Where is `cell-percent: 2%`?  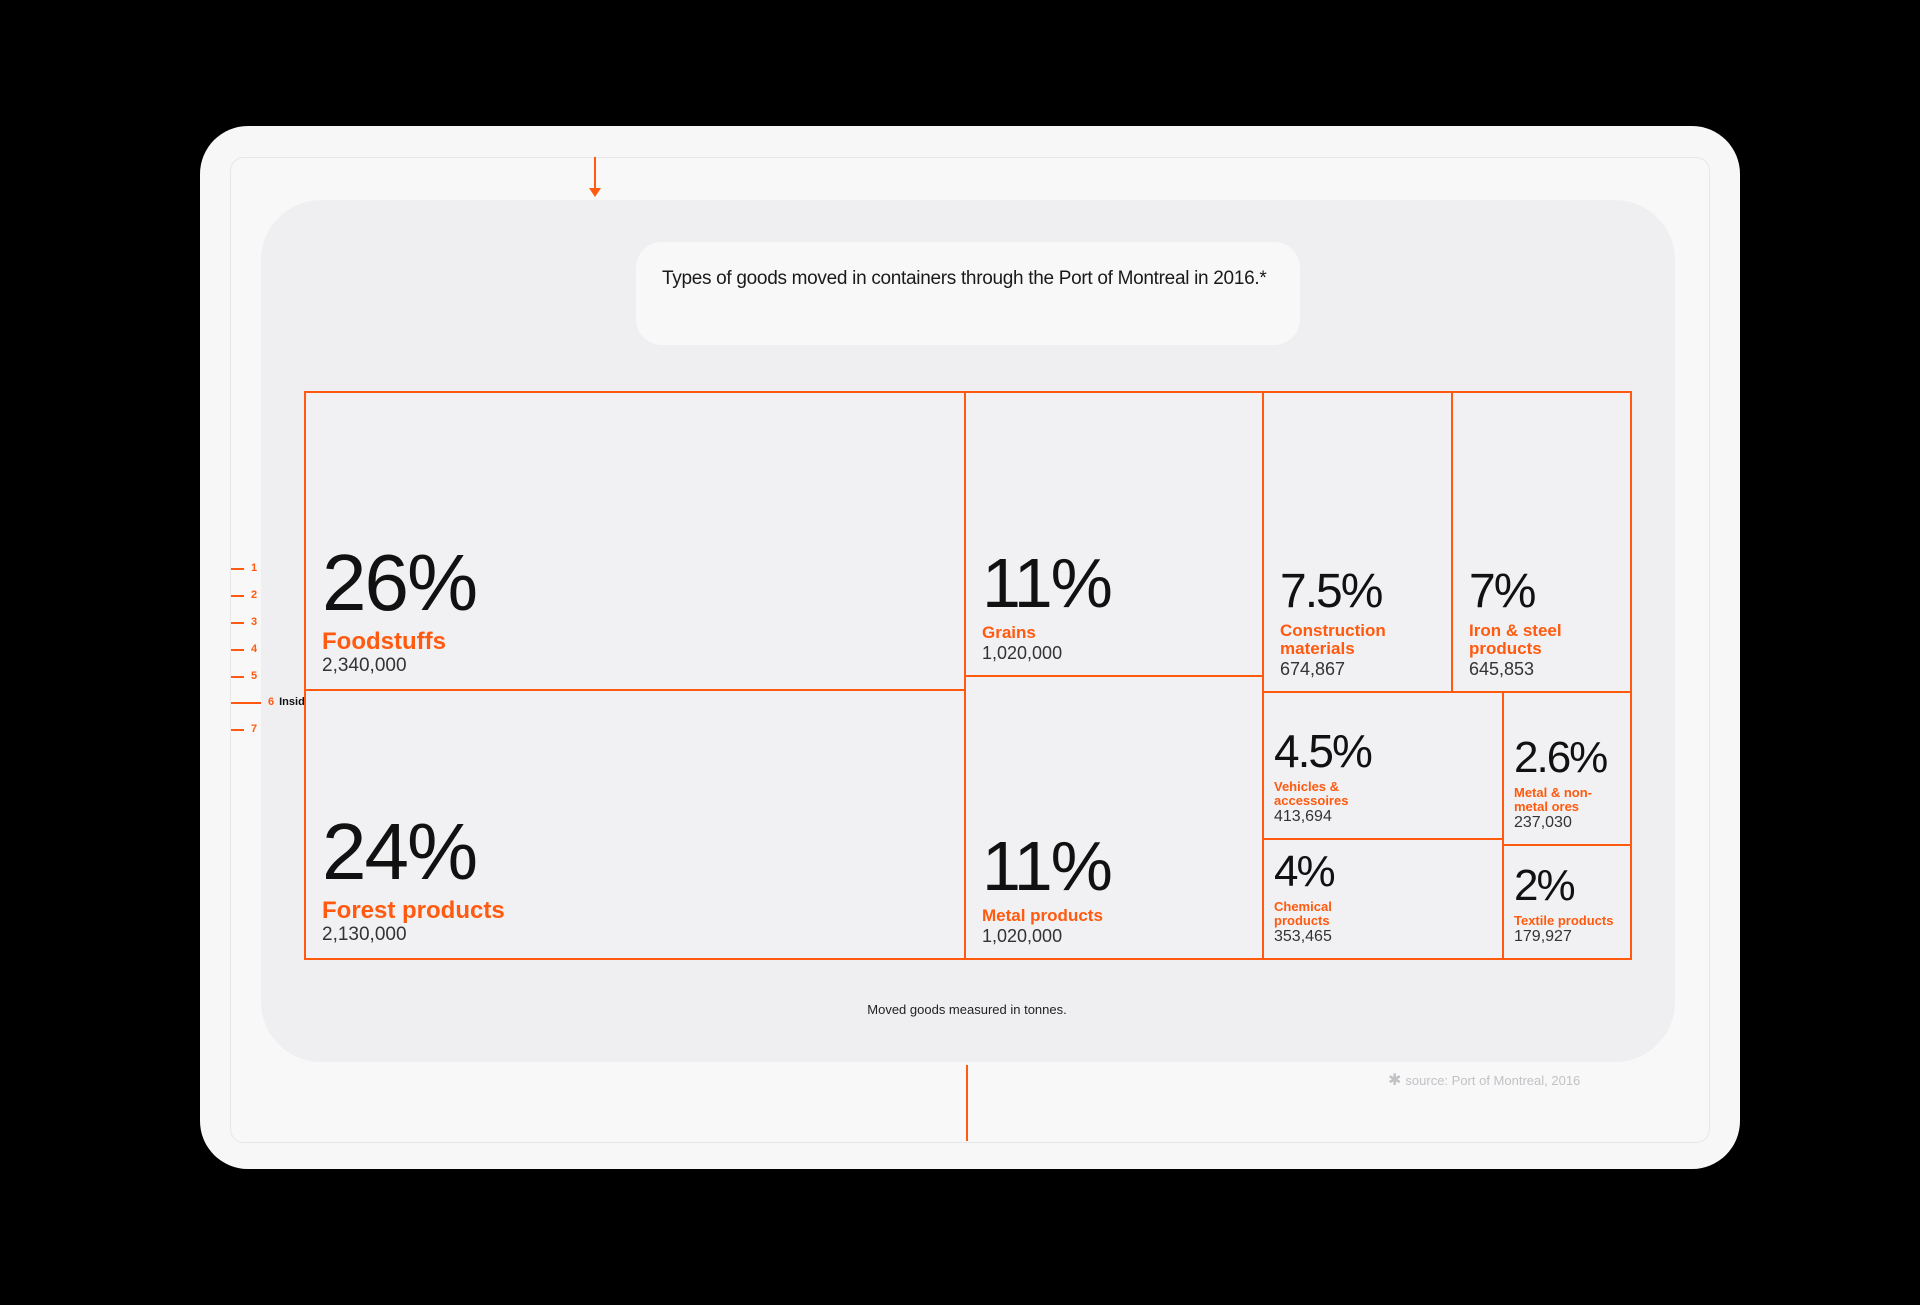 cell-percent: 2% is located at coordinates (1545, 885).